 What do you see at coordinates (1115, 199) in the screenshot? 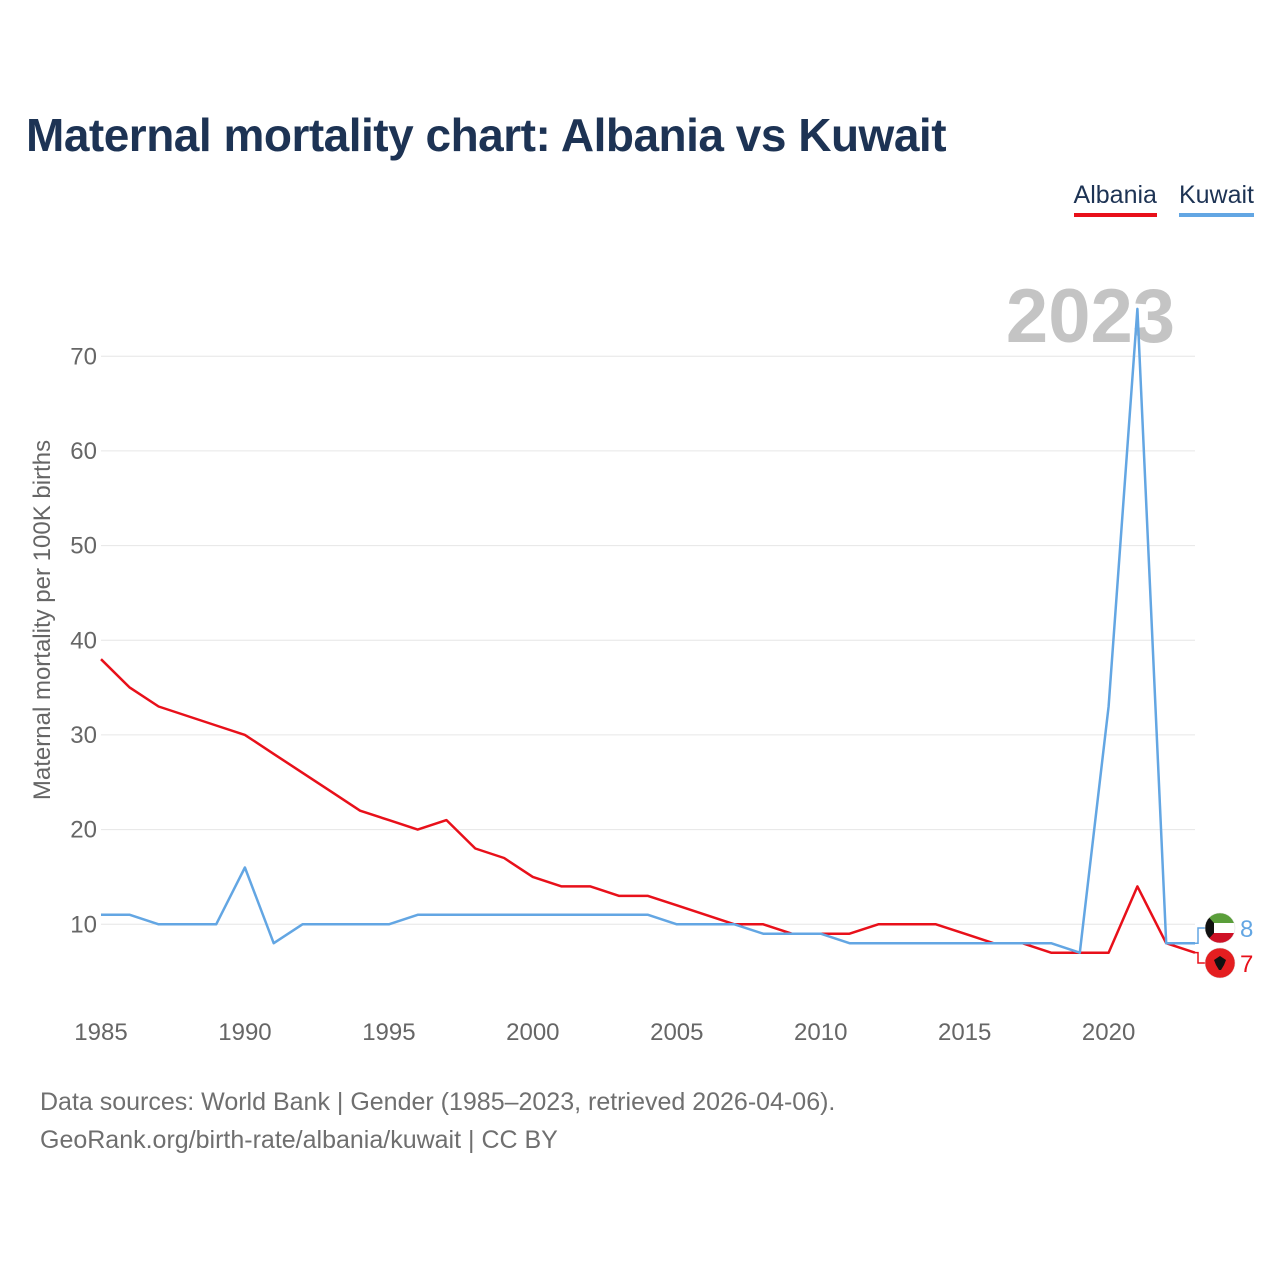
I see `legend-item-albania: Albania` at bounding box center [1115, 199].